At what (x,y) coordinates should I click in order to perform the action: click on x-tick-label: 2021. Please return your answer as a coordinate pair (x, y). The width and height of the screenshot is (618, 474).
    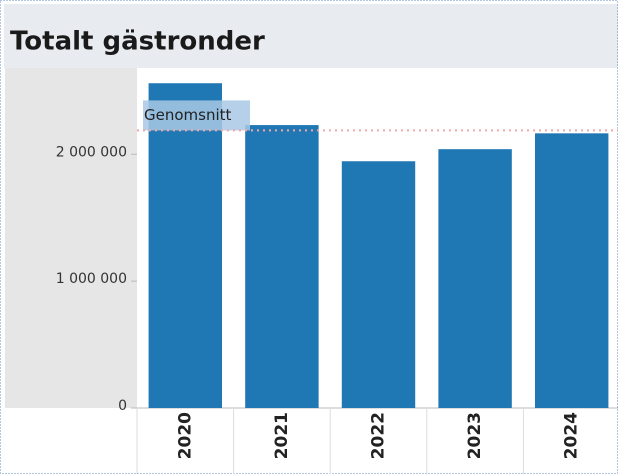
    Looking at the image, I should click on (282, 435).